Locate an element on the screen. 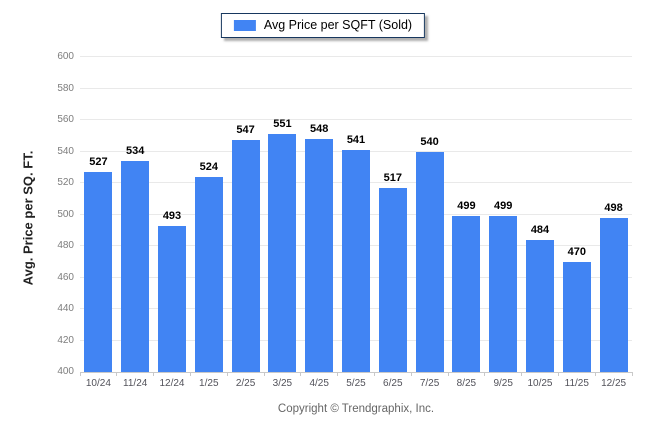  bar-value-label: 470 is located at coordinates (576, 251).